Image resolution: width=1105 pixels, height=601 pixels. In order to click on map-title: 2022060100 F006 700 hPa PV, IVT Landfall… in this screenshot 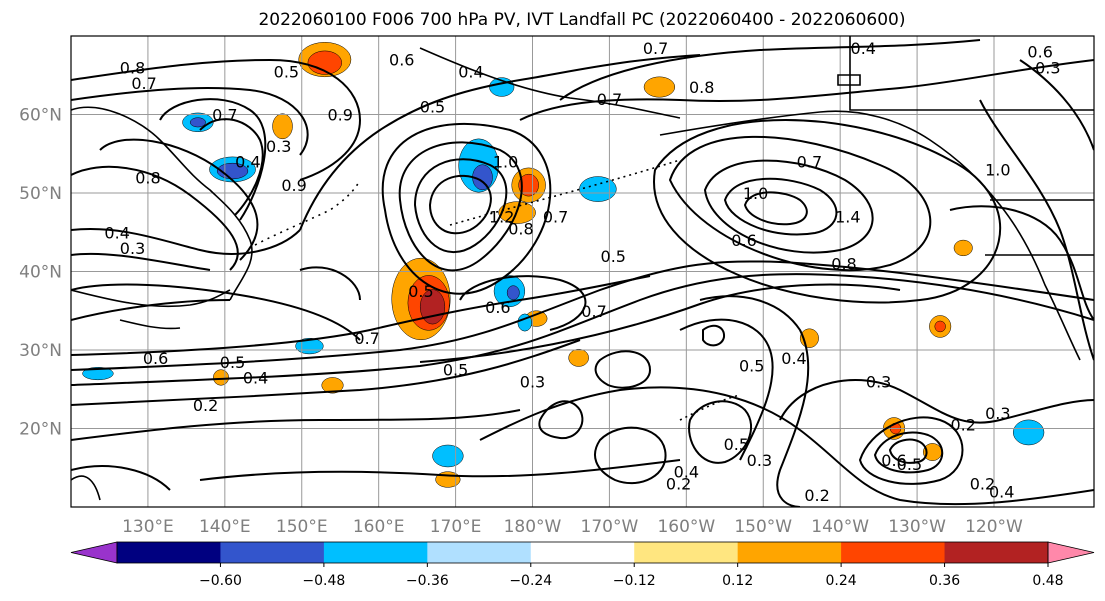, I will do `click(581, 20)`.